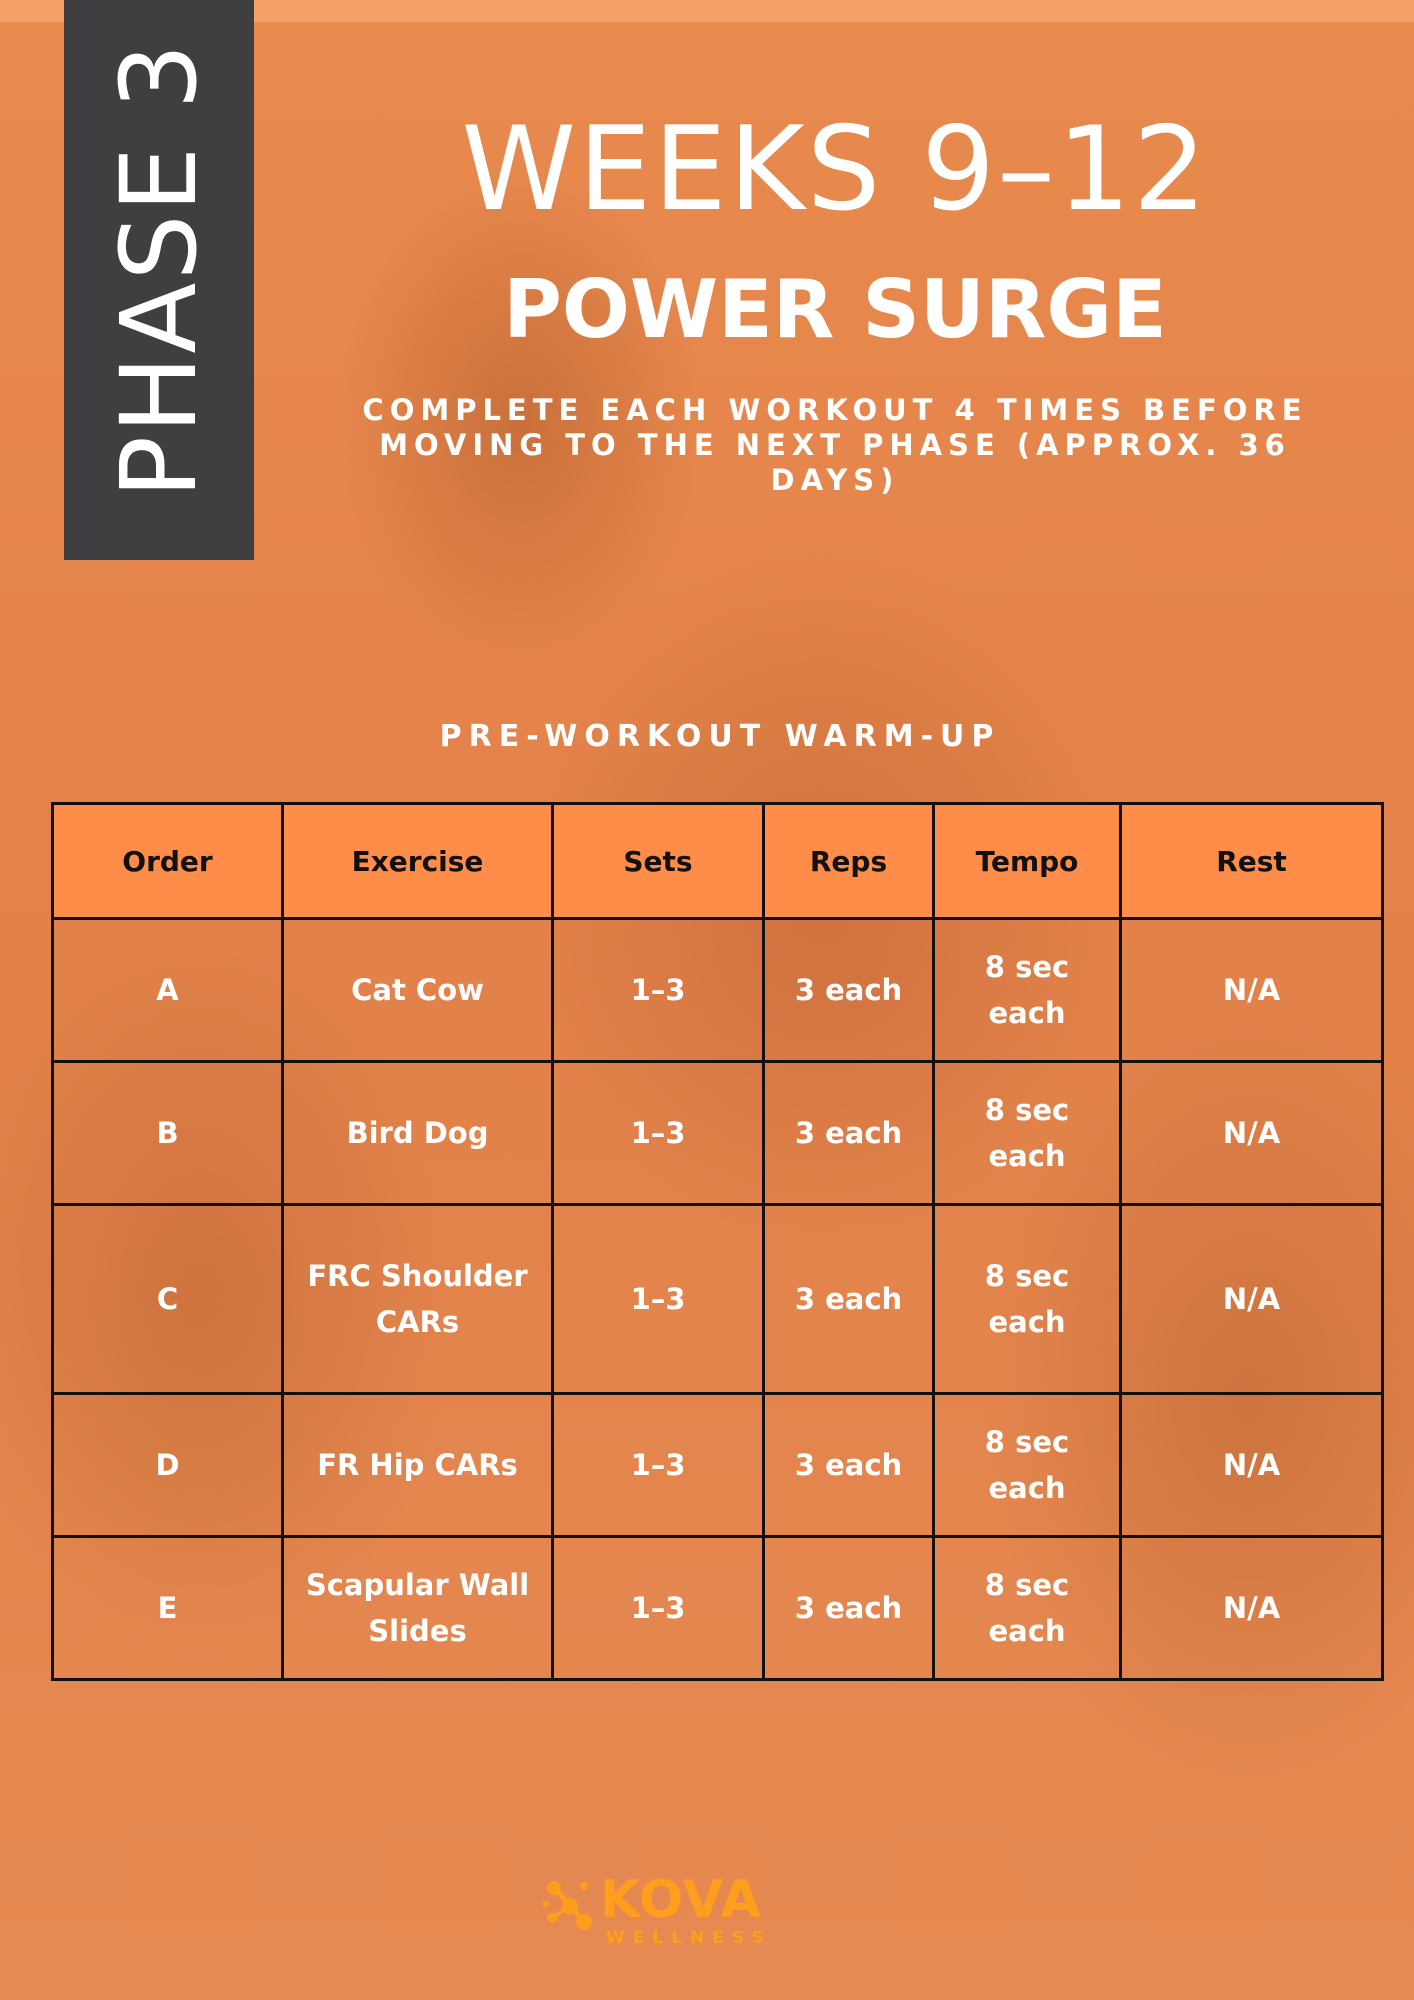 This screenshot has width=1414, height=2000. Describe the element at coordinates (1251, 861) in the screenshot. I see `column-header-rest: Rest` at that location.